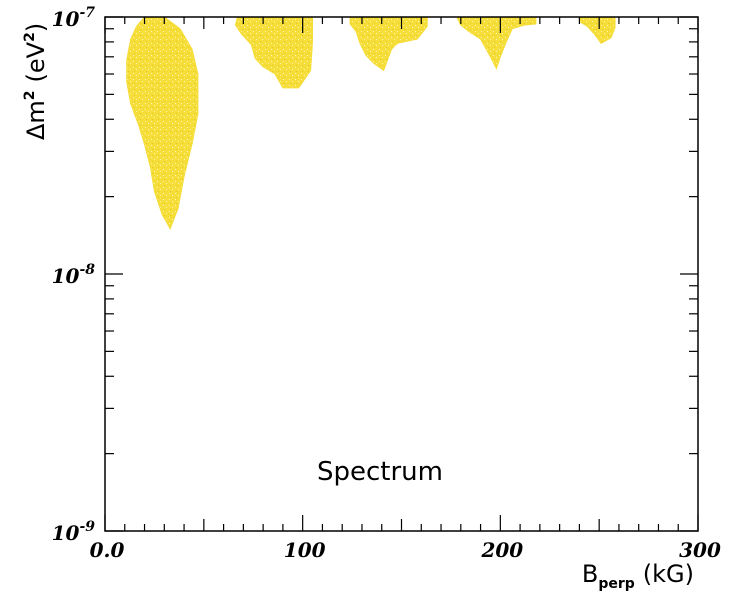  I want to click on y-tick-label: 10⁻⁹, so click(74, 532).